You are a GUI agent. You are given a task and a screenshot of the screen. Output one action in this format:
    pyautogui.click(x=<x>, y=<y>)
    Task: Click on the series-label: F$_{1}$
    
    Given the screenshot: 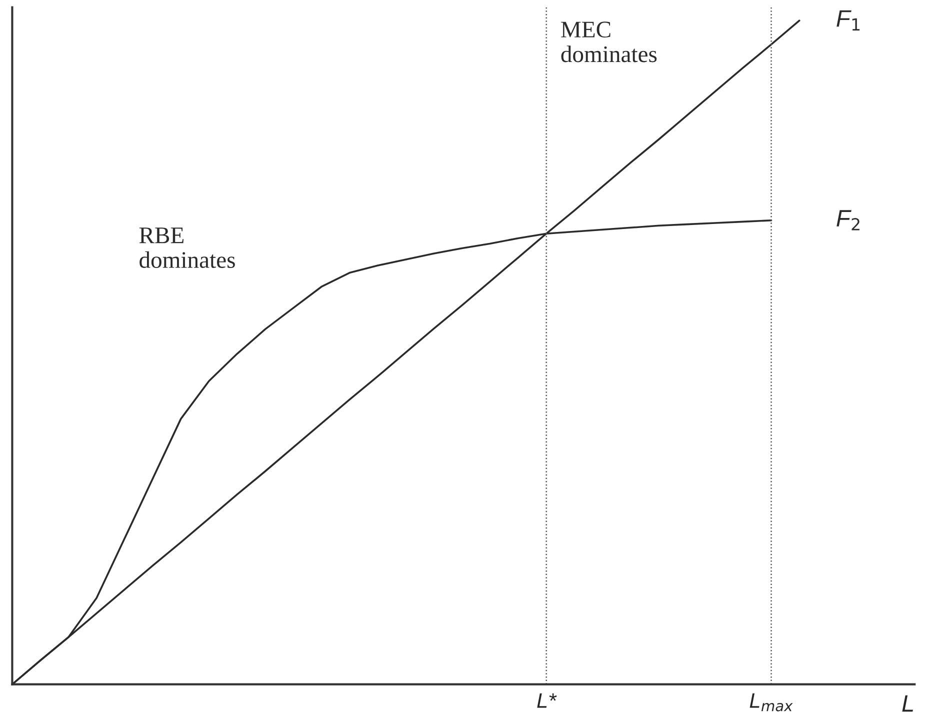 What is the action you would take?
    pyautogui.click(x=848, y=20)
    